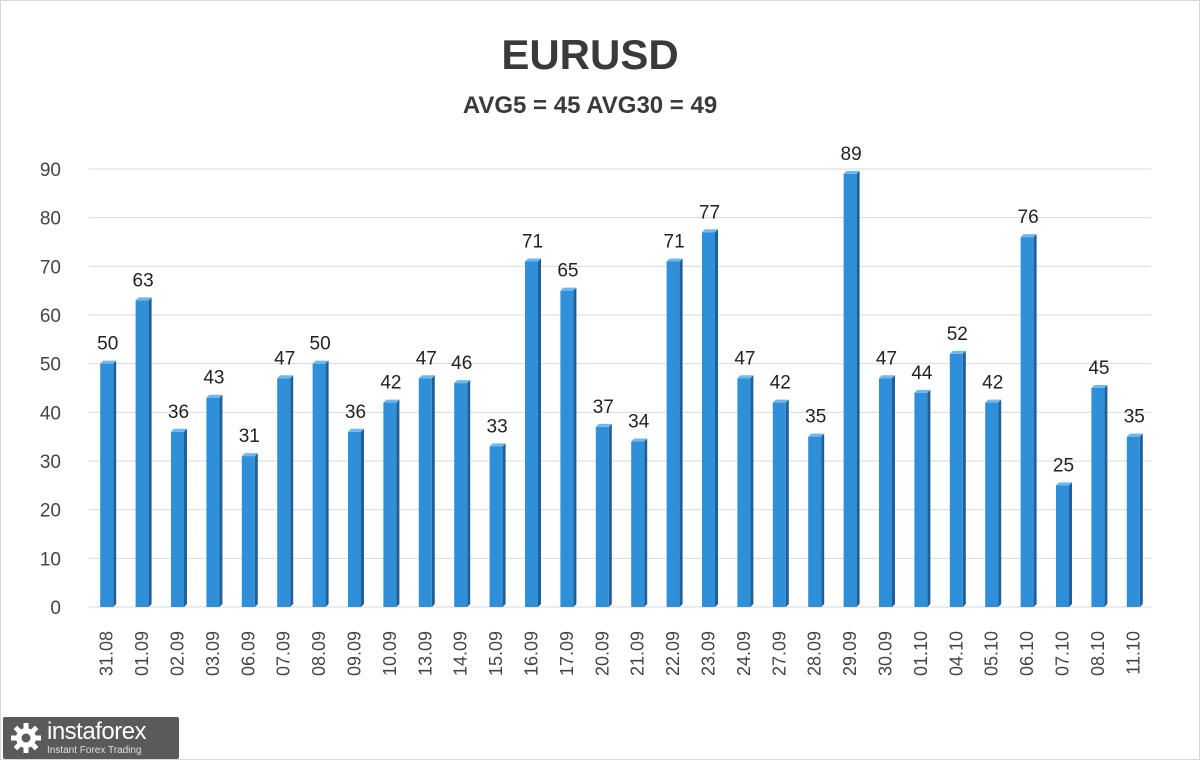 The image size is (1200, 760). Describe the element at coordinates (744, 653) in the screenshot. I see `x-tick-label: 24.09` at that location.